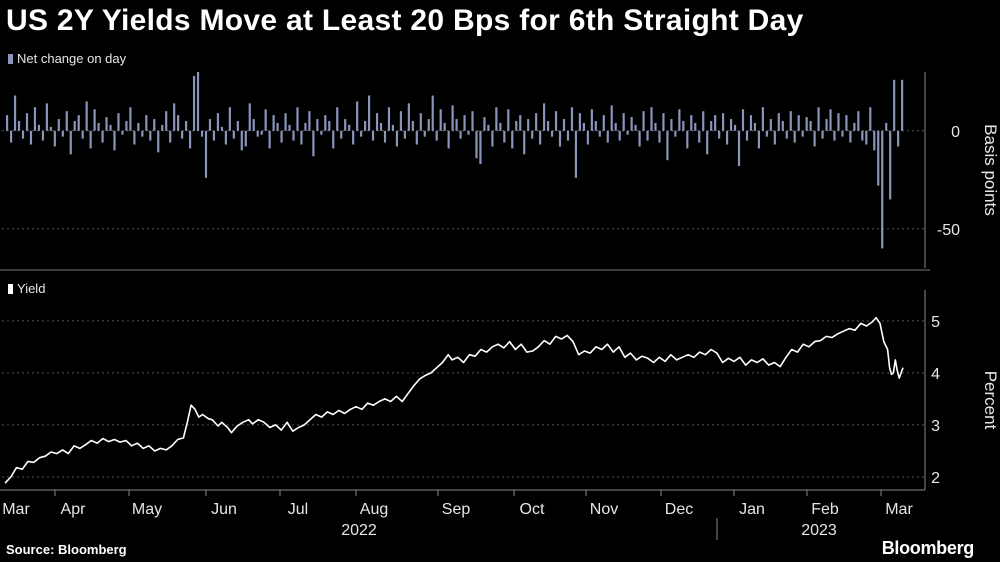  I want to click on source-note: Source: Bloomberg, so click(66, 549).